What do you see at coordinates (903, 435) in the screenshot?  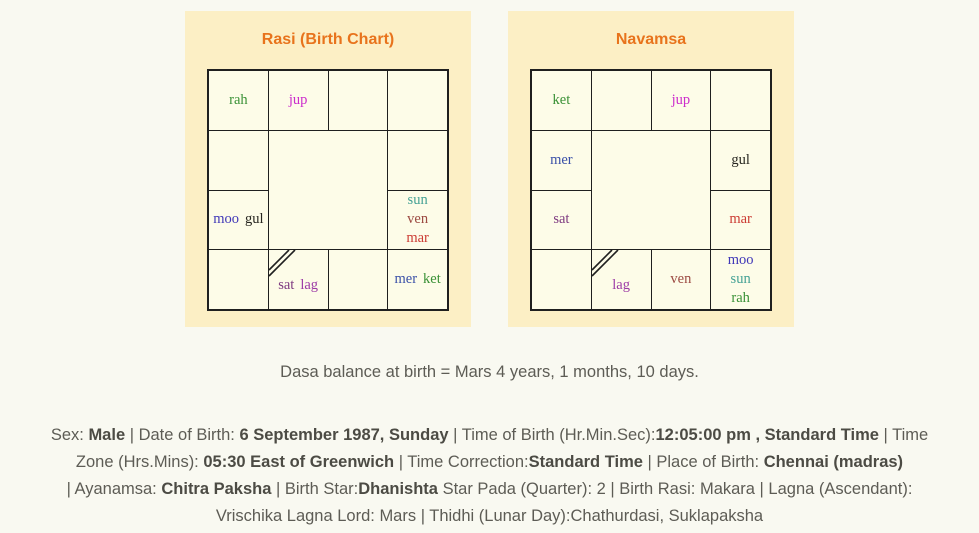 I see `birth-detail-label: | Time` at bounding box center [903, 435].